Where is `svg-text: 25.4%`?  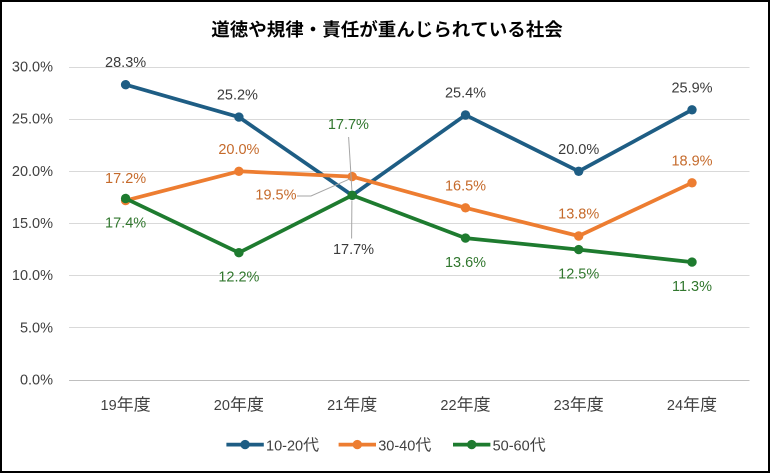
svg-text: 25.4% is located at coordinates (465, 94).